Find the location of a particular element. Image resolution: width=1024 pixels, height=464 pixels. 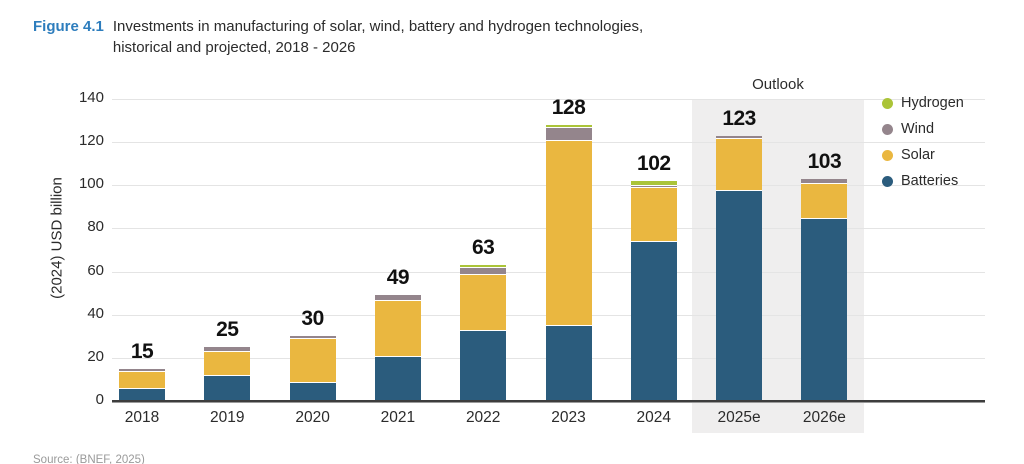

bar-segment-batteries-2025e is located at coordinates (739, 295).